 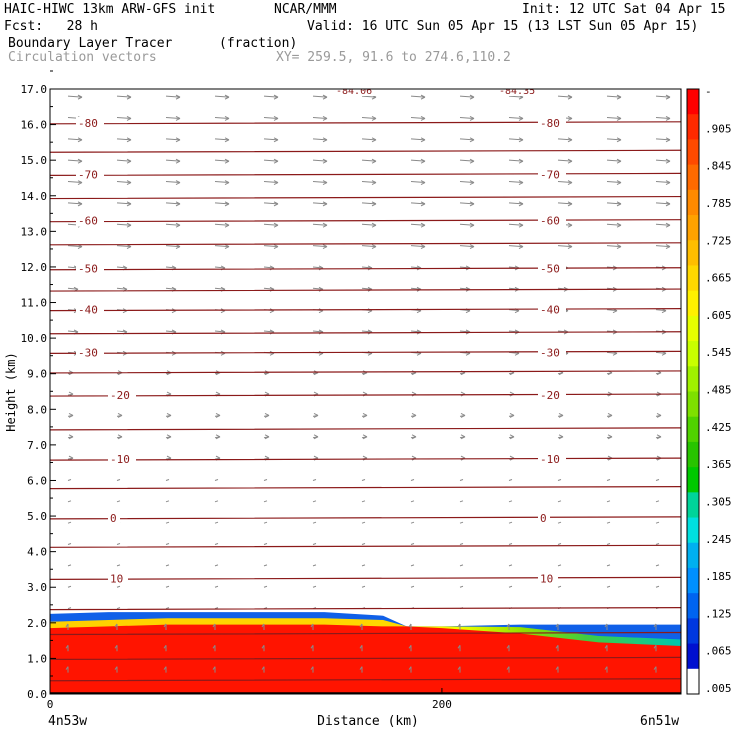 I want to click on y-tick-label: 11.0, so click(x=34, y=303).